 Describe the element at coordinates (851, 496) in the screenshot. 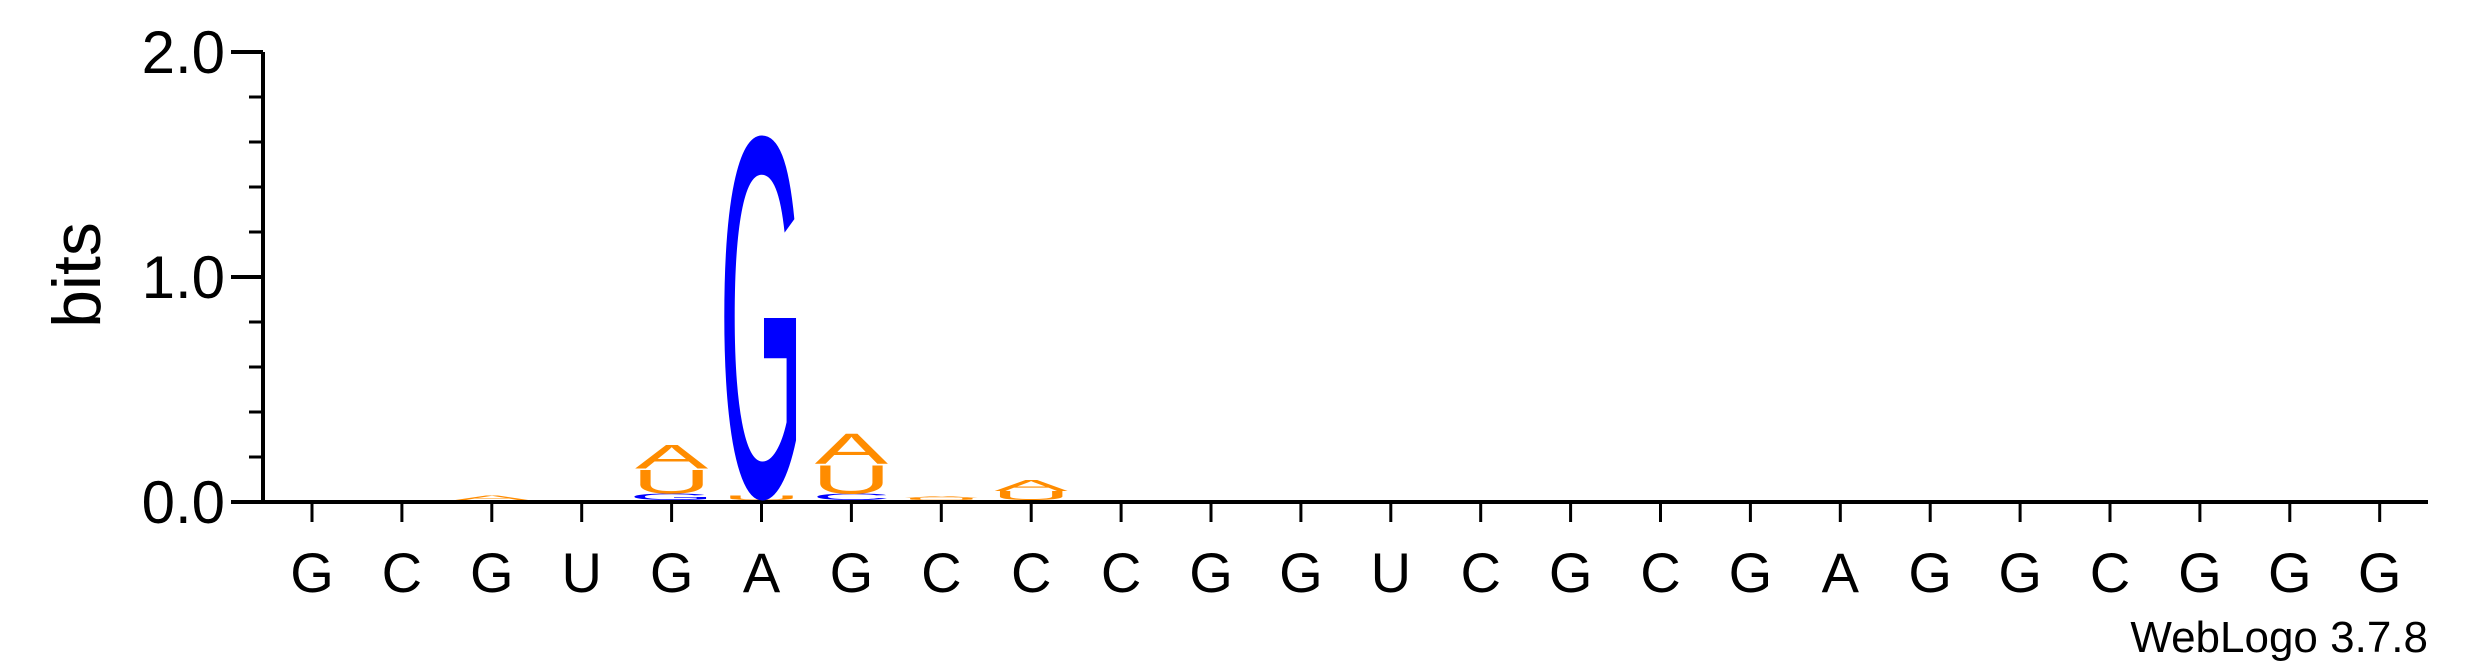

I see `logo-letter-c: C` at that location.